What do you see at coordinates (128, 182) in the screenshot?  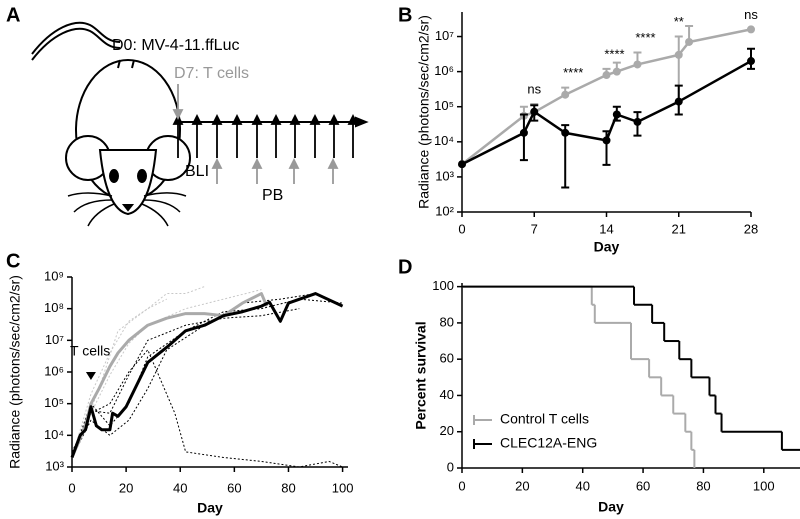 I see `mouse-head` at bounding box center [128, 182].